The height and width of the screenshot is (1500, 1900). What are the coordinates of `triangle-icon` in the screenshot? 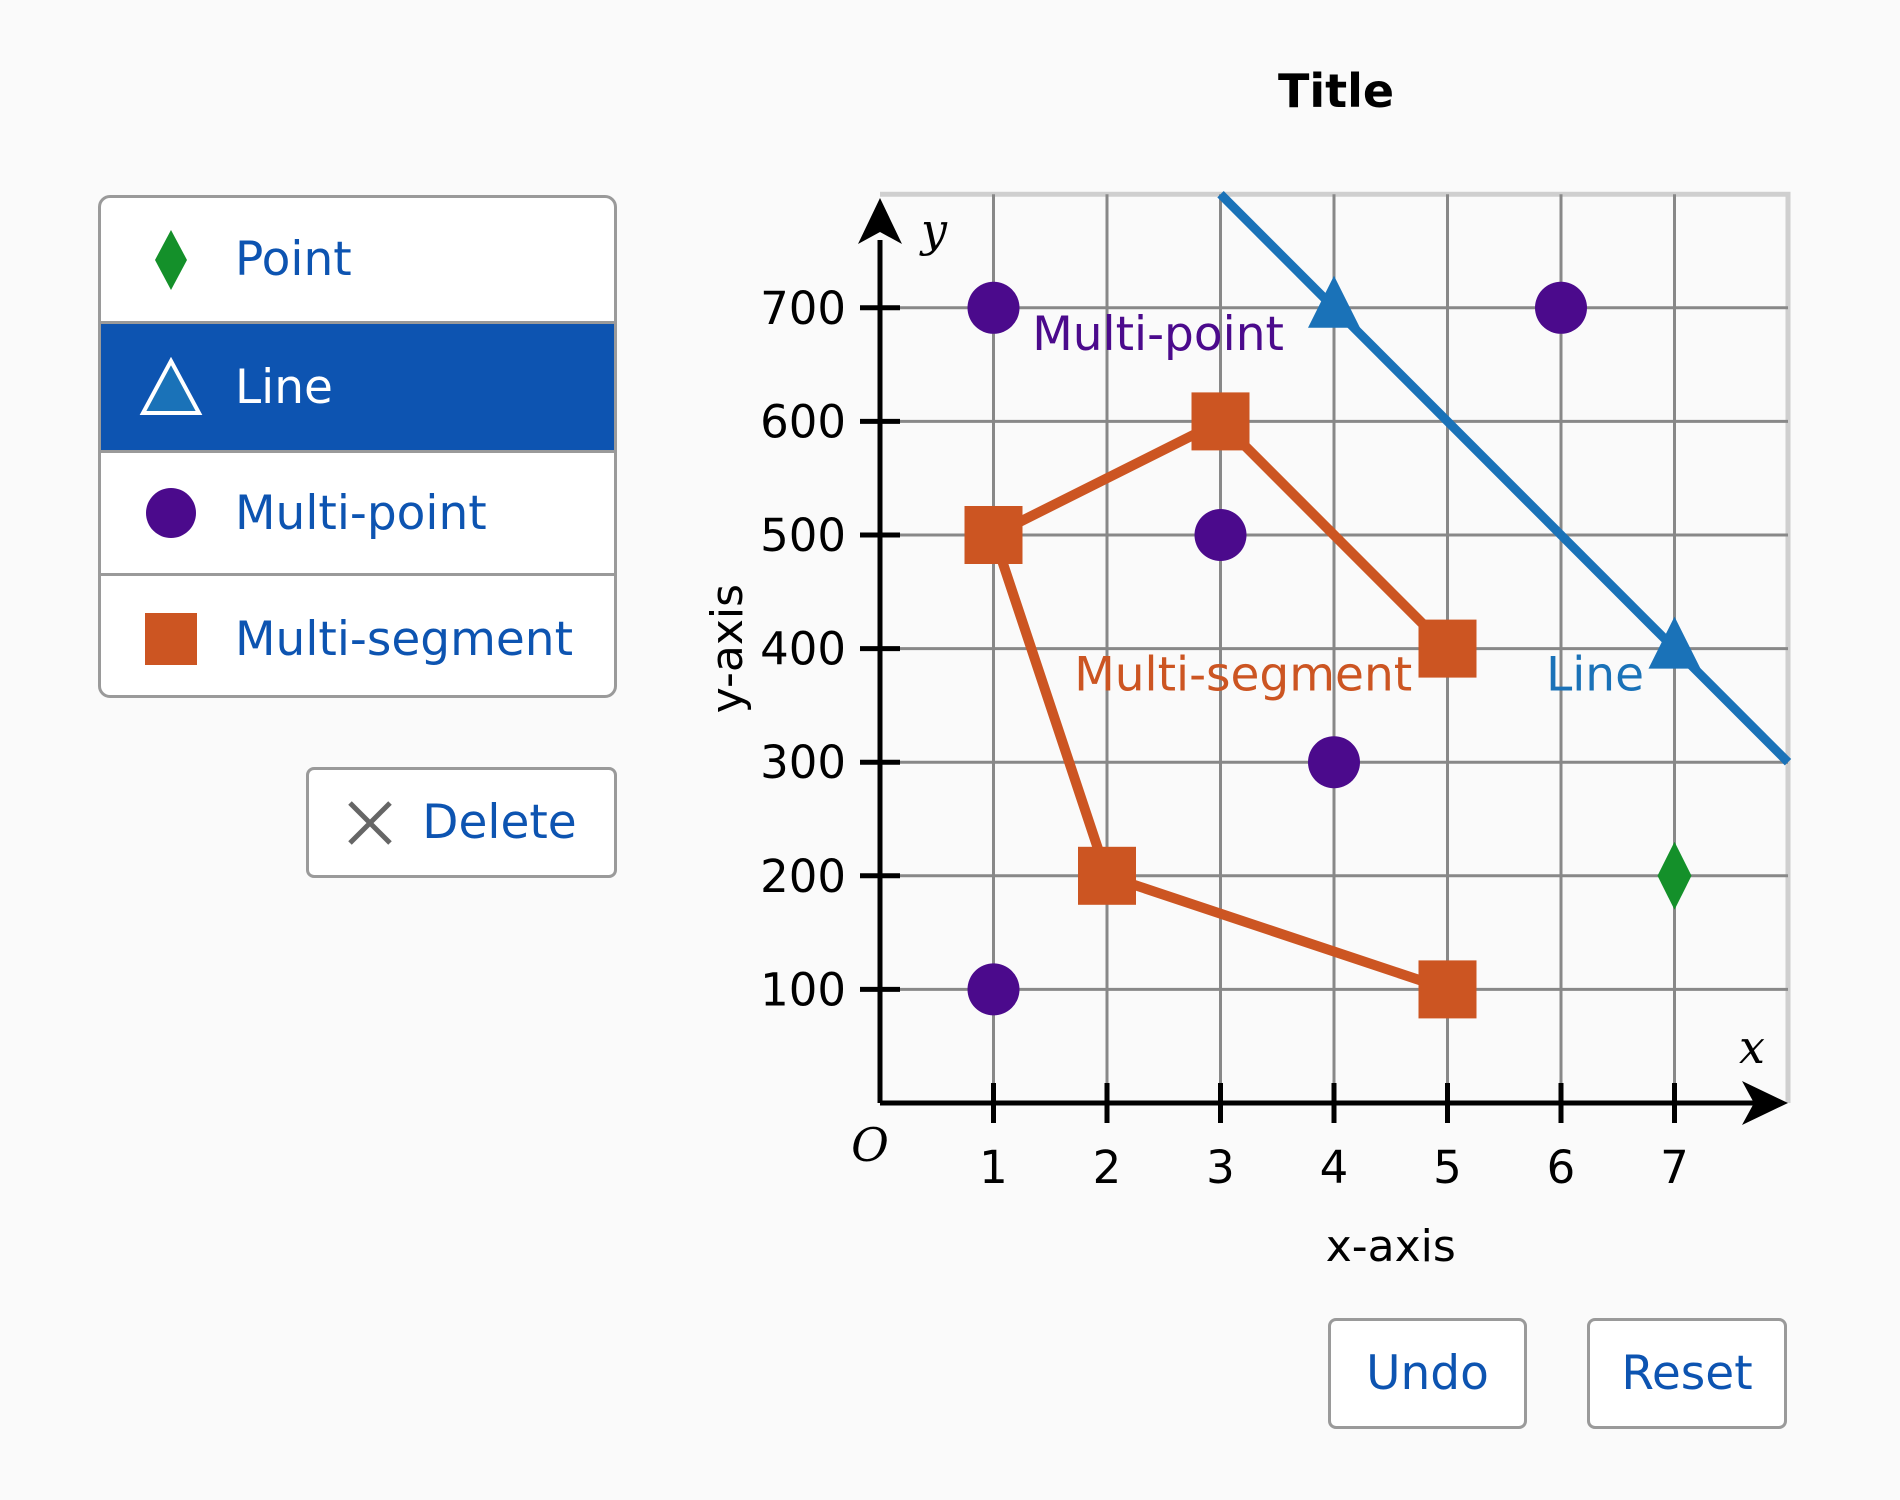 It's located at (171, 387).